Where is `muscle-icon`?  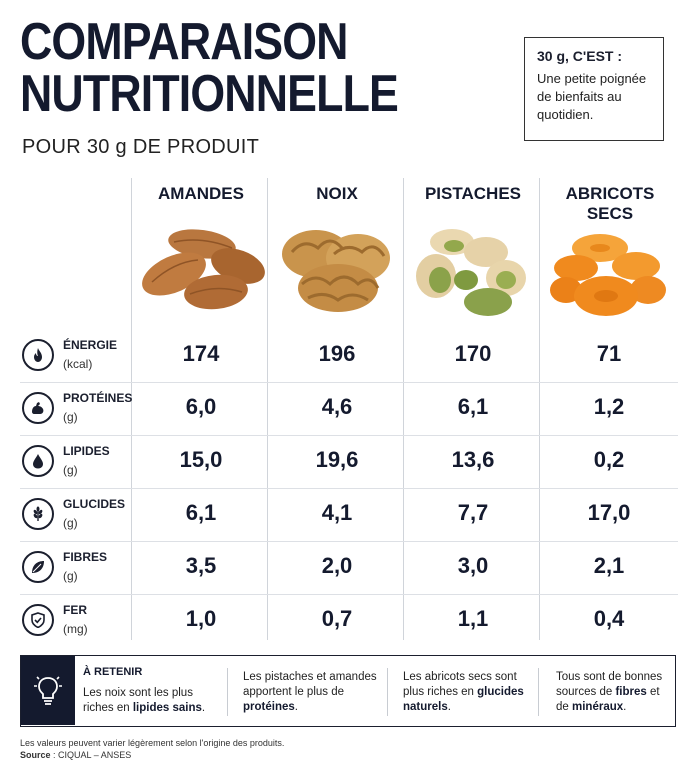 muscle-icon is located at coordinates (38, 408).